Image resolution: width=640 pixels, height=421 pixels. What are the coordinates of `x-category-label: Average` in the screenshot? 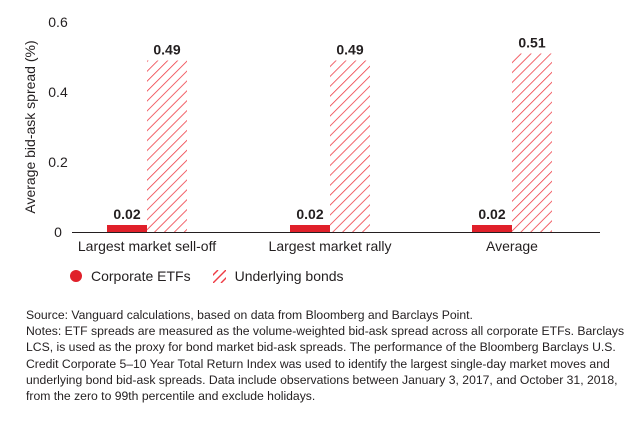 It's located at (512, 246).